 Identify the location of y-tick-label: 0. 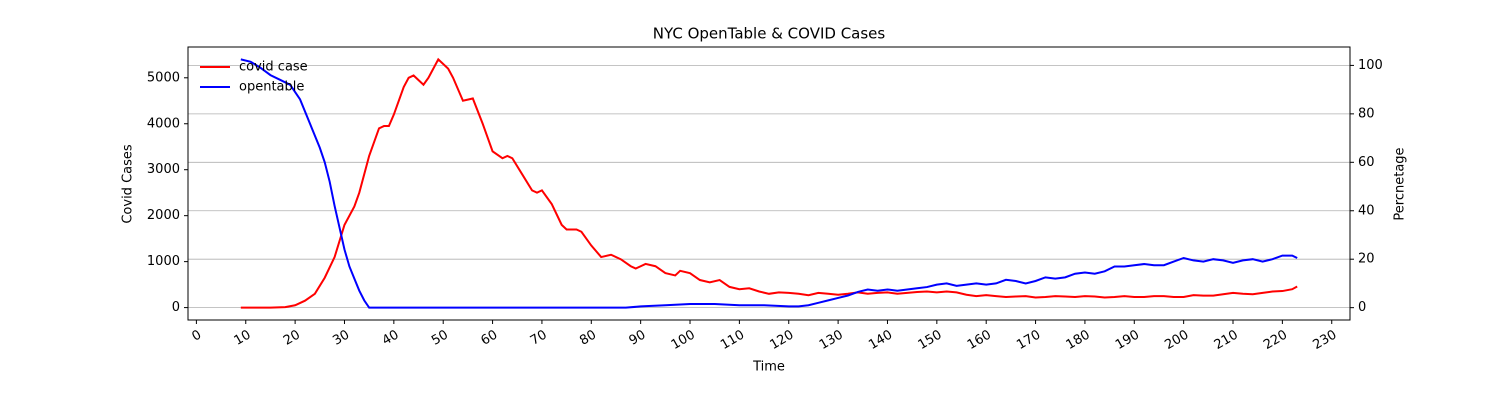
(176, 307).